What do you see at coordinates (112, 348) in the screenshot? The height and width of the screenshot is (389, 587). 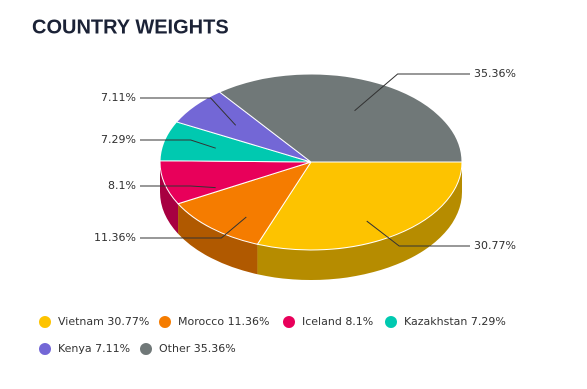 I see `legend-value: 7.11%` at bounding box center [112, 348].